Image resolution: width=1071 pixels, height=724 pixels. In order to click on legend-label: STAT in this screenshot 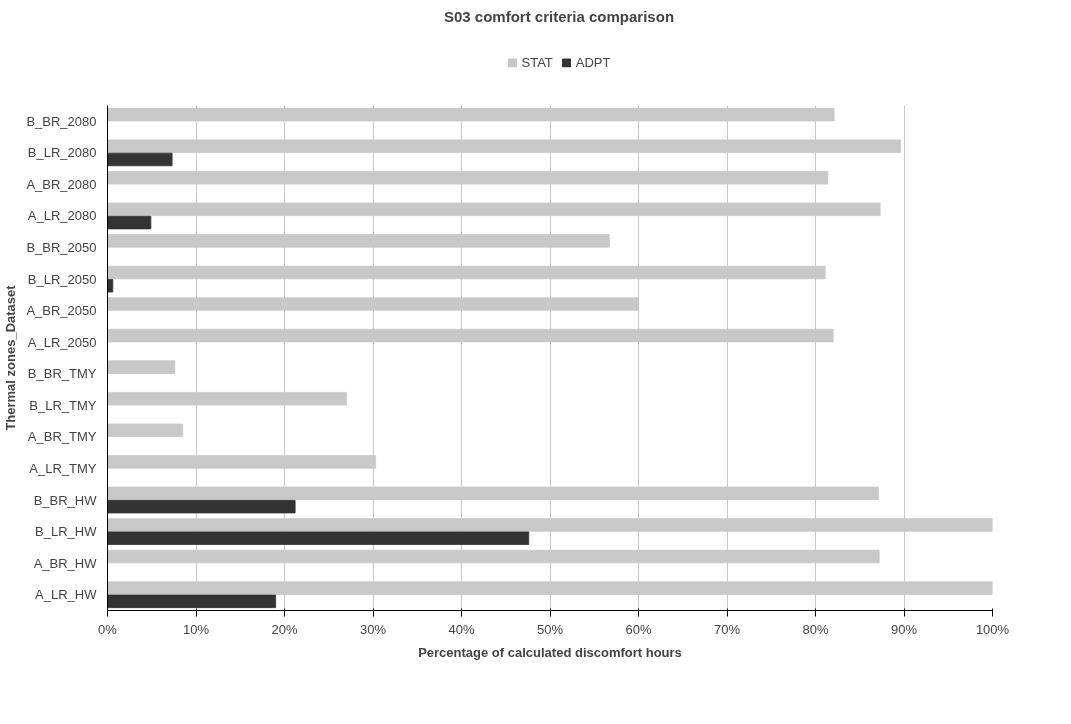, I will do `click(537, 62)`.